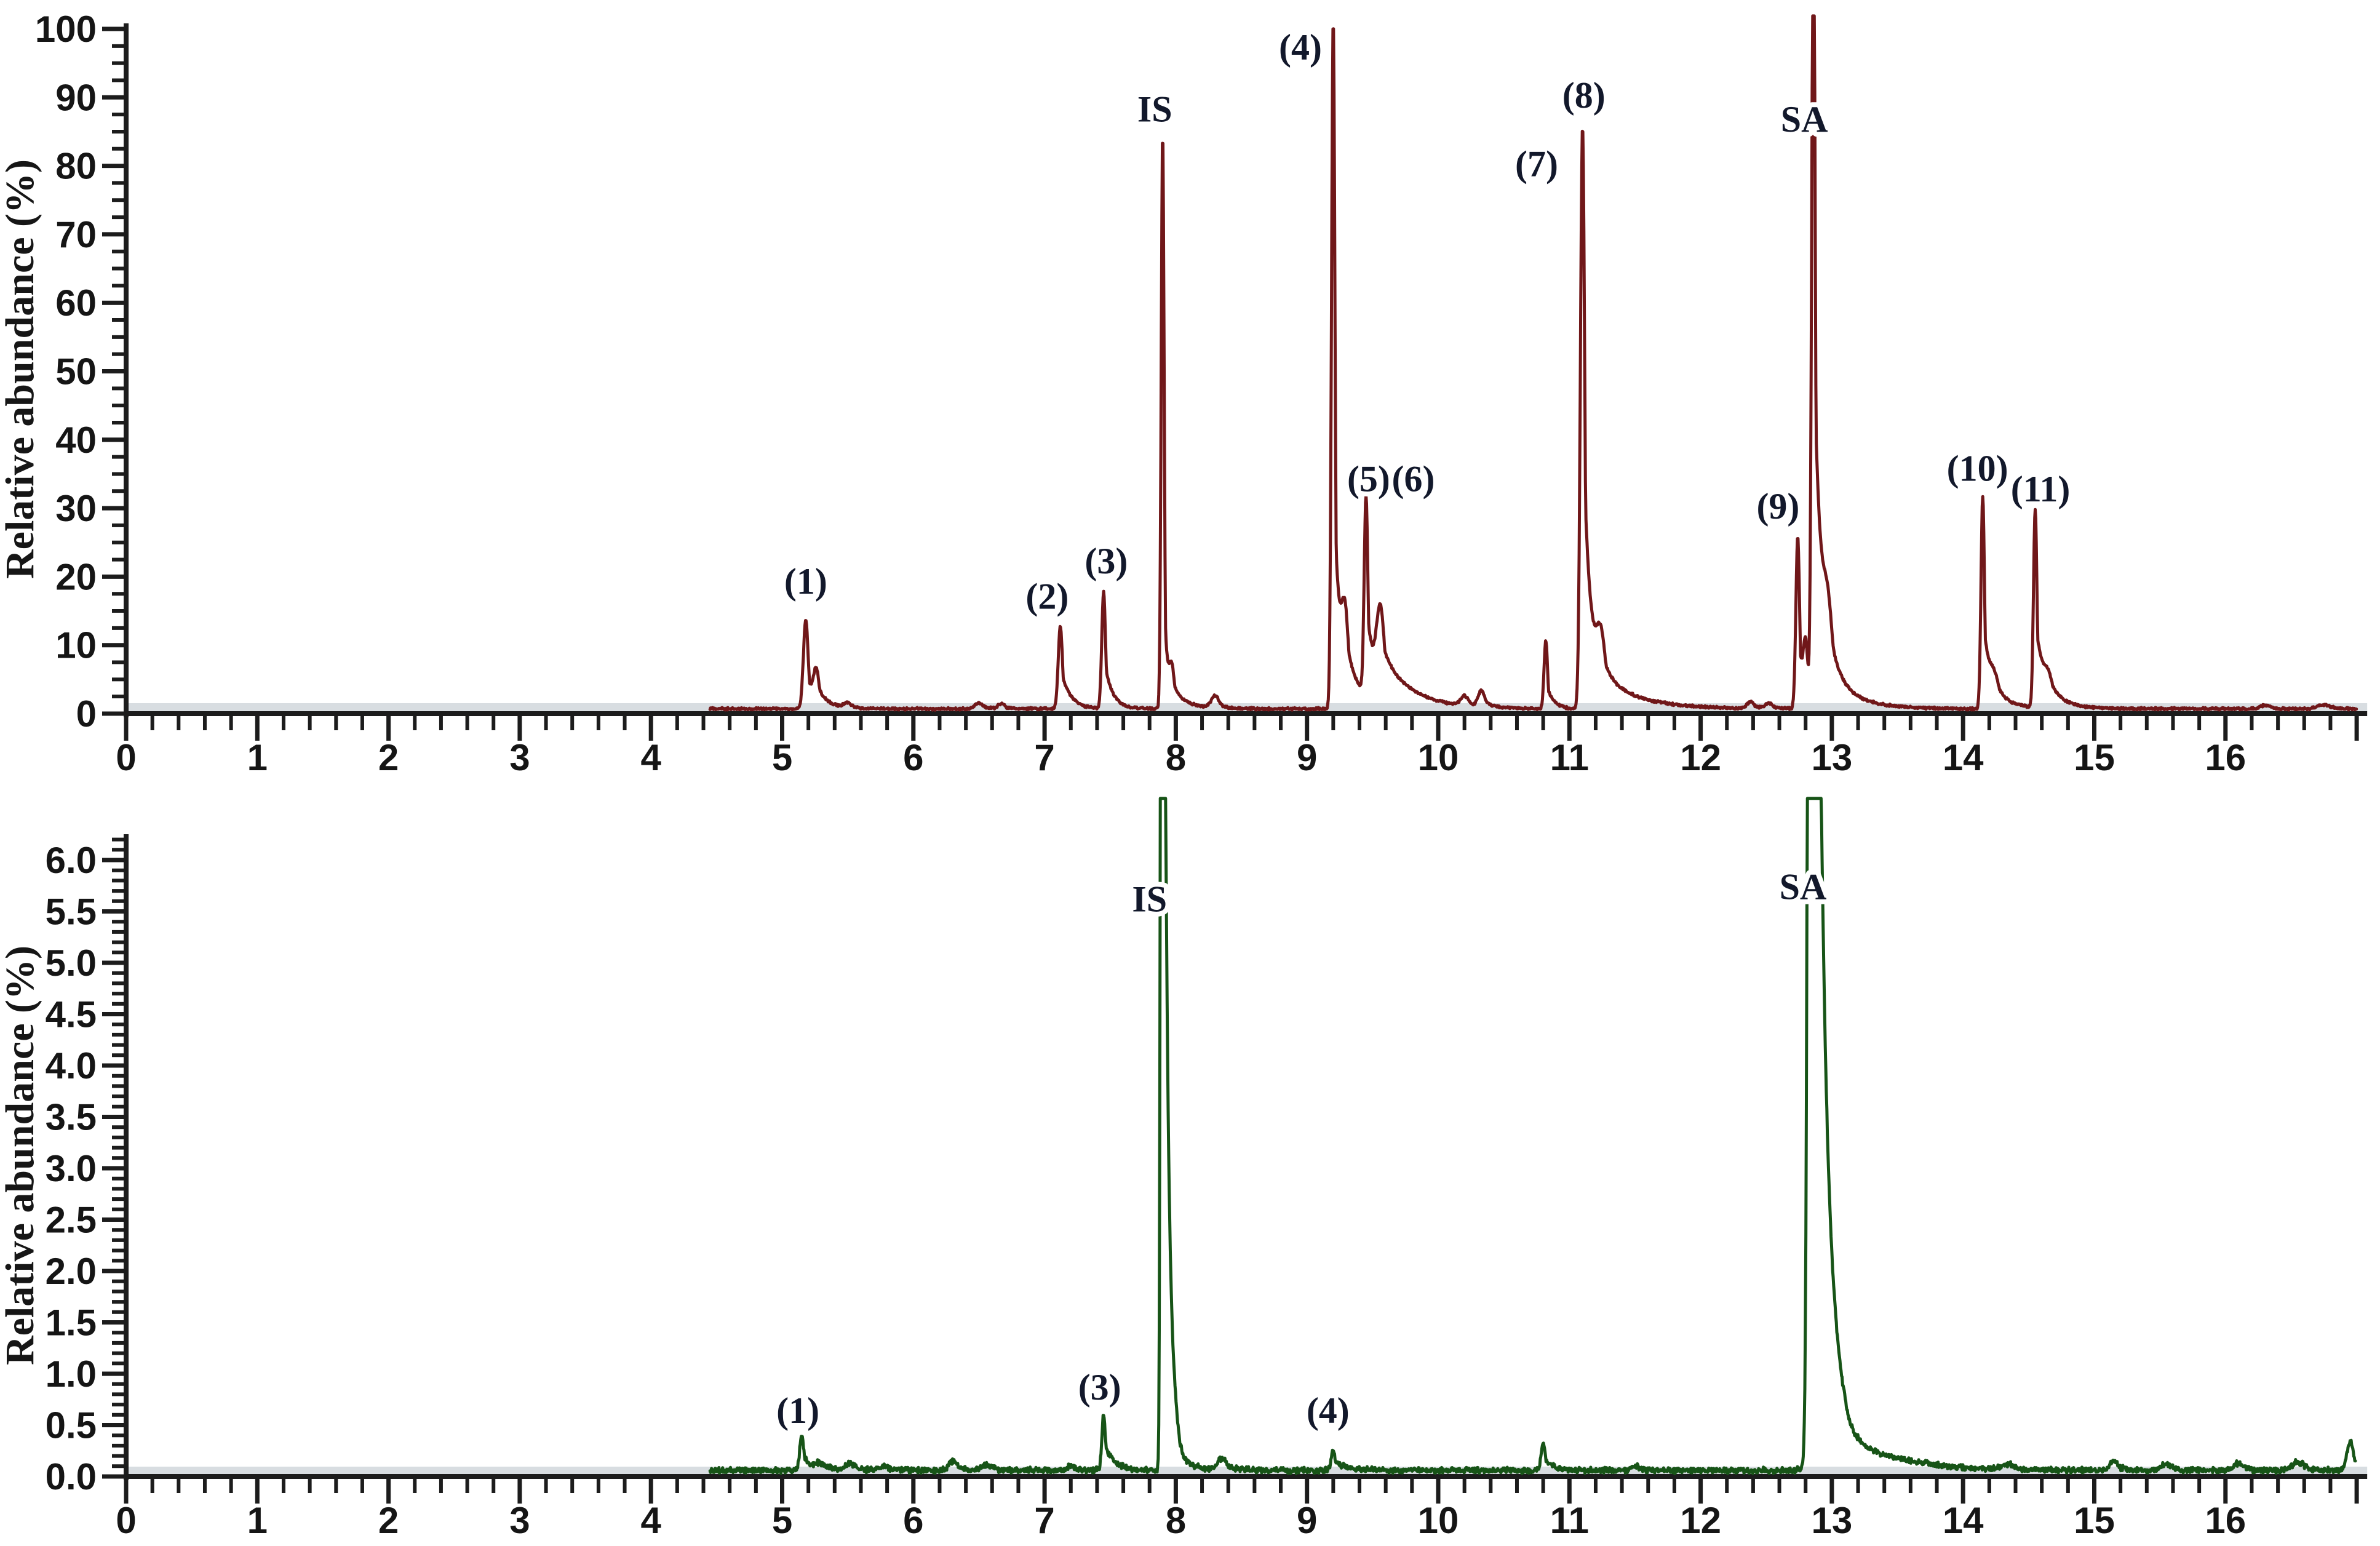 Image resolution: width=2380 pixels, height=1546 pixels. Describe the element at coordinates (1047, 596) in the screenshot. I see `peak-label-2: (2)` at that location.